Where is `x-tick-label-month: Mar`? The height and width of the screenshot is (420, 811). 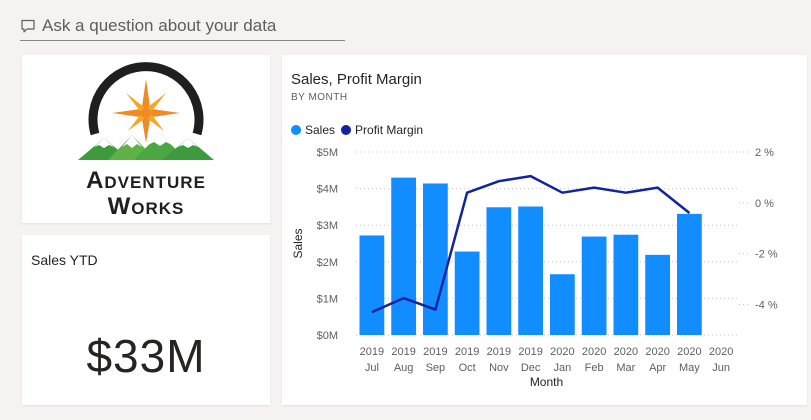 x-tick-label-month: Mar is located at coordinates (625, 368).